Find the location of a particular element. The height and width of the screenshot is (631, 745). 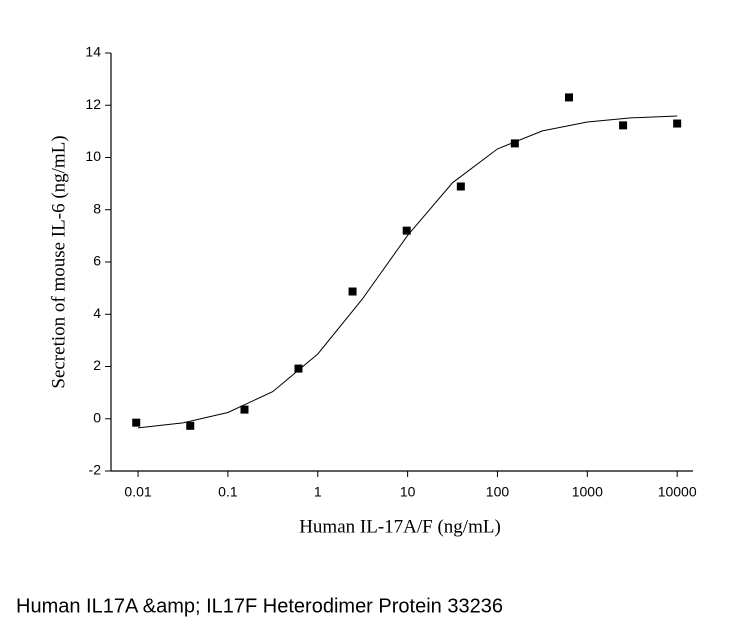

y-tick-label: 8 is located at coordinates (97, 208).